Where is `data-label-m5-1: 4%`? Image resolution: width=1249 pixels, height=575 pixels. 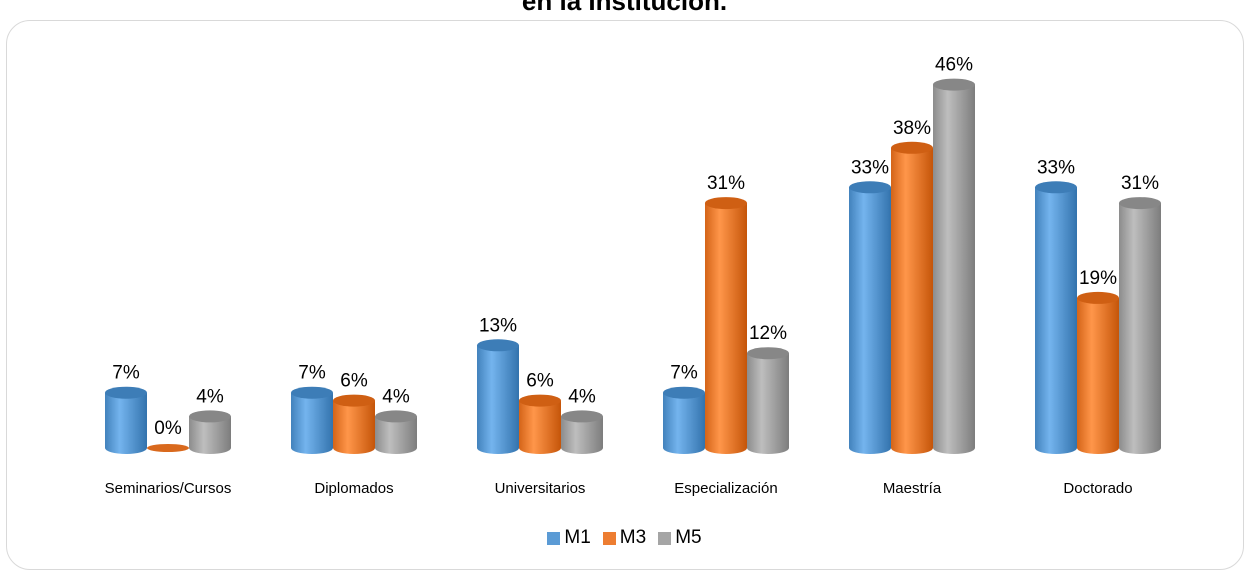 data-label-m5-1: 4% is located at coordinates (396, 396).